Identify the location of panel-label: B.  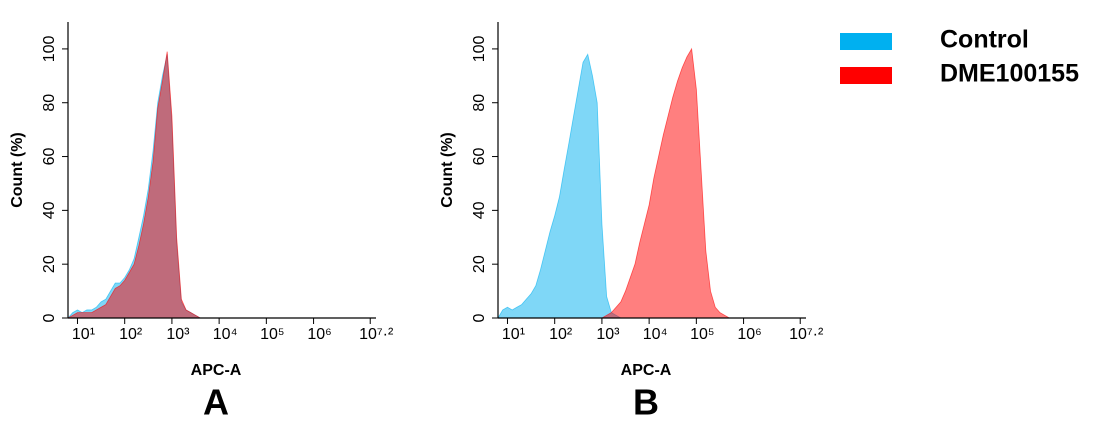
(646, 402).